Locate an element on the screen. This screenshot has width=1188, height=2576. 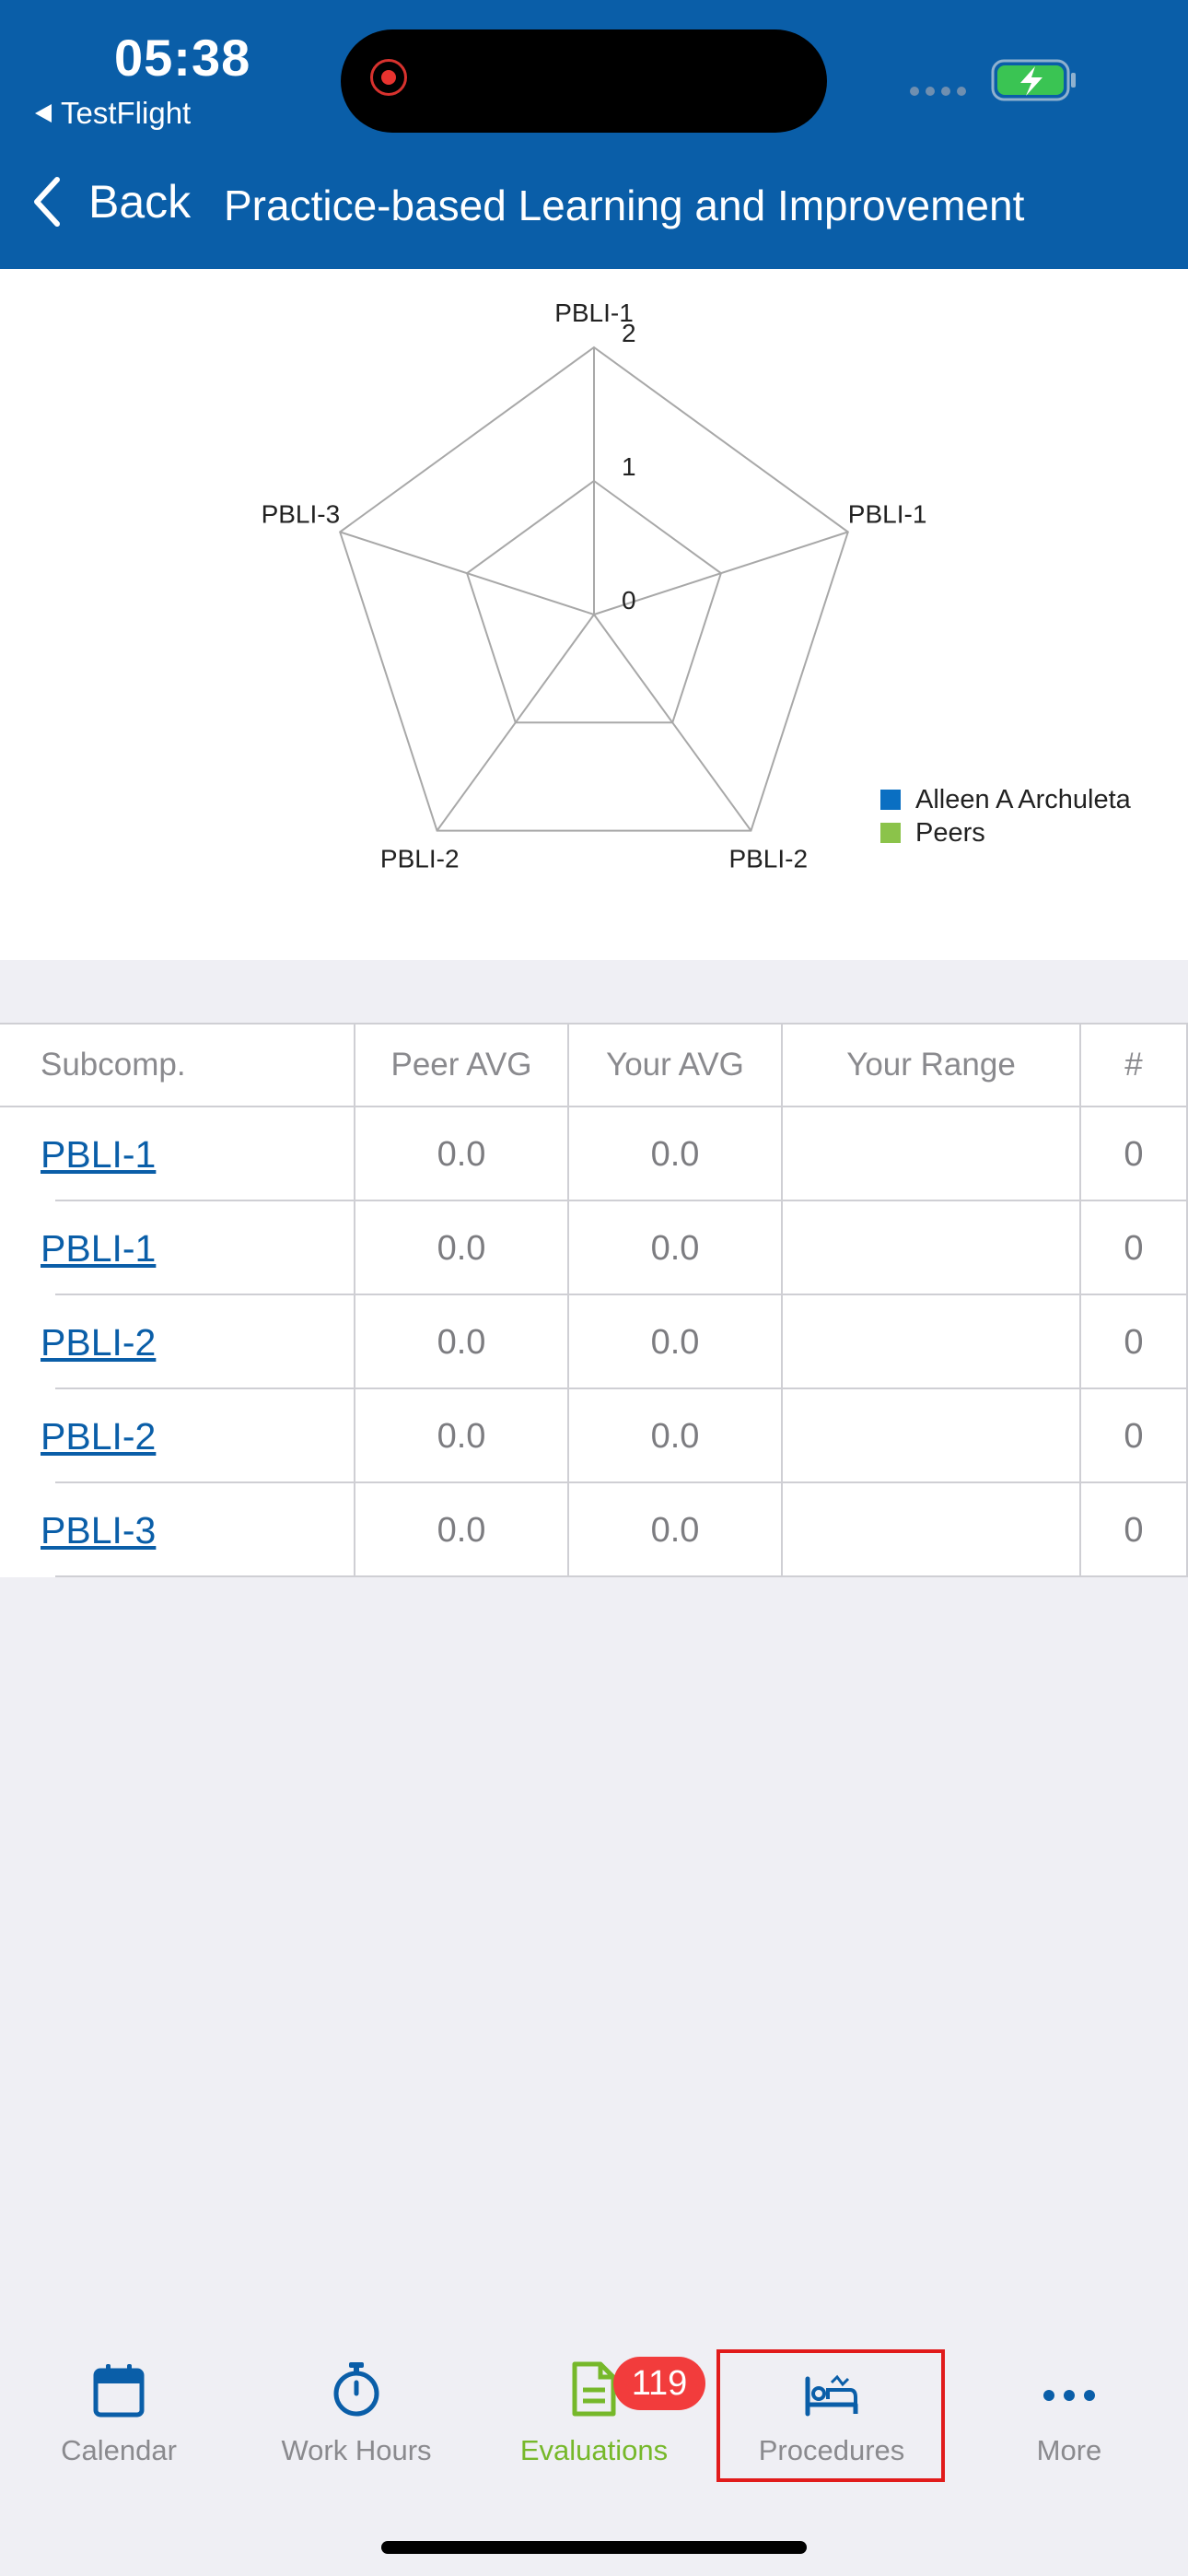
back-button: Back is located at coordinates (112, 201).